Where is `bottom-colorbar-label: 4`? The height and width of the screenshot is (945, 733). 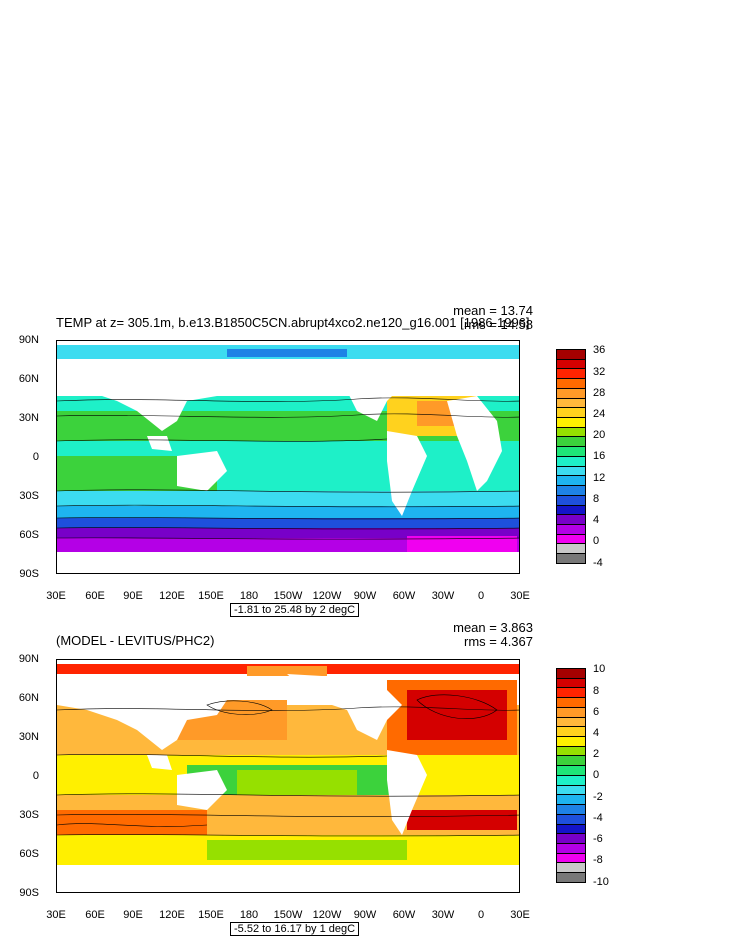
bottom-colorbar-label: 4 is located at coordinates (596, 733).